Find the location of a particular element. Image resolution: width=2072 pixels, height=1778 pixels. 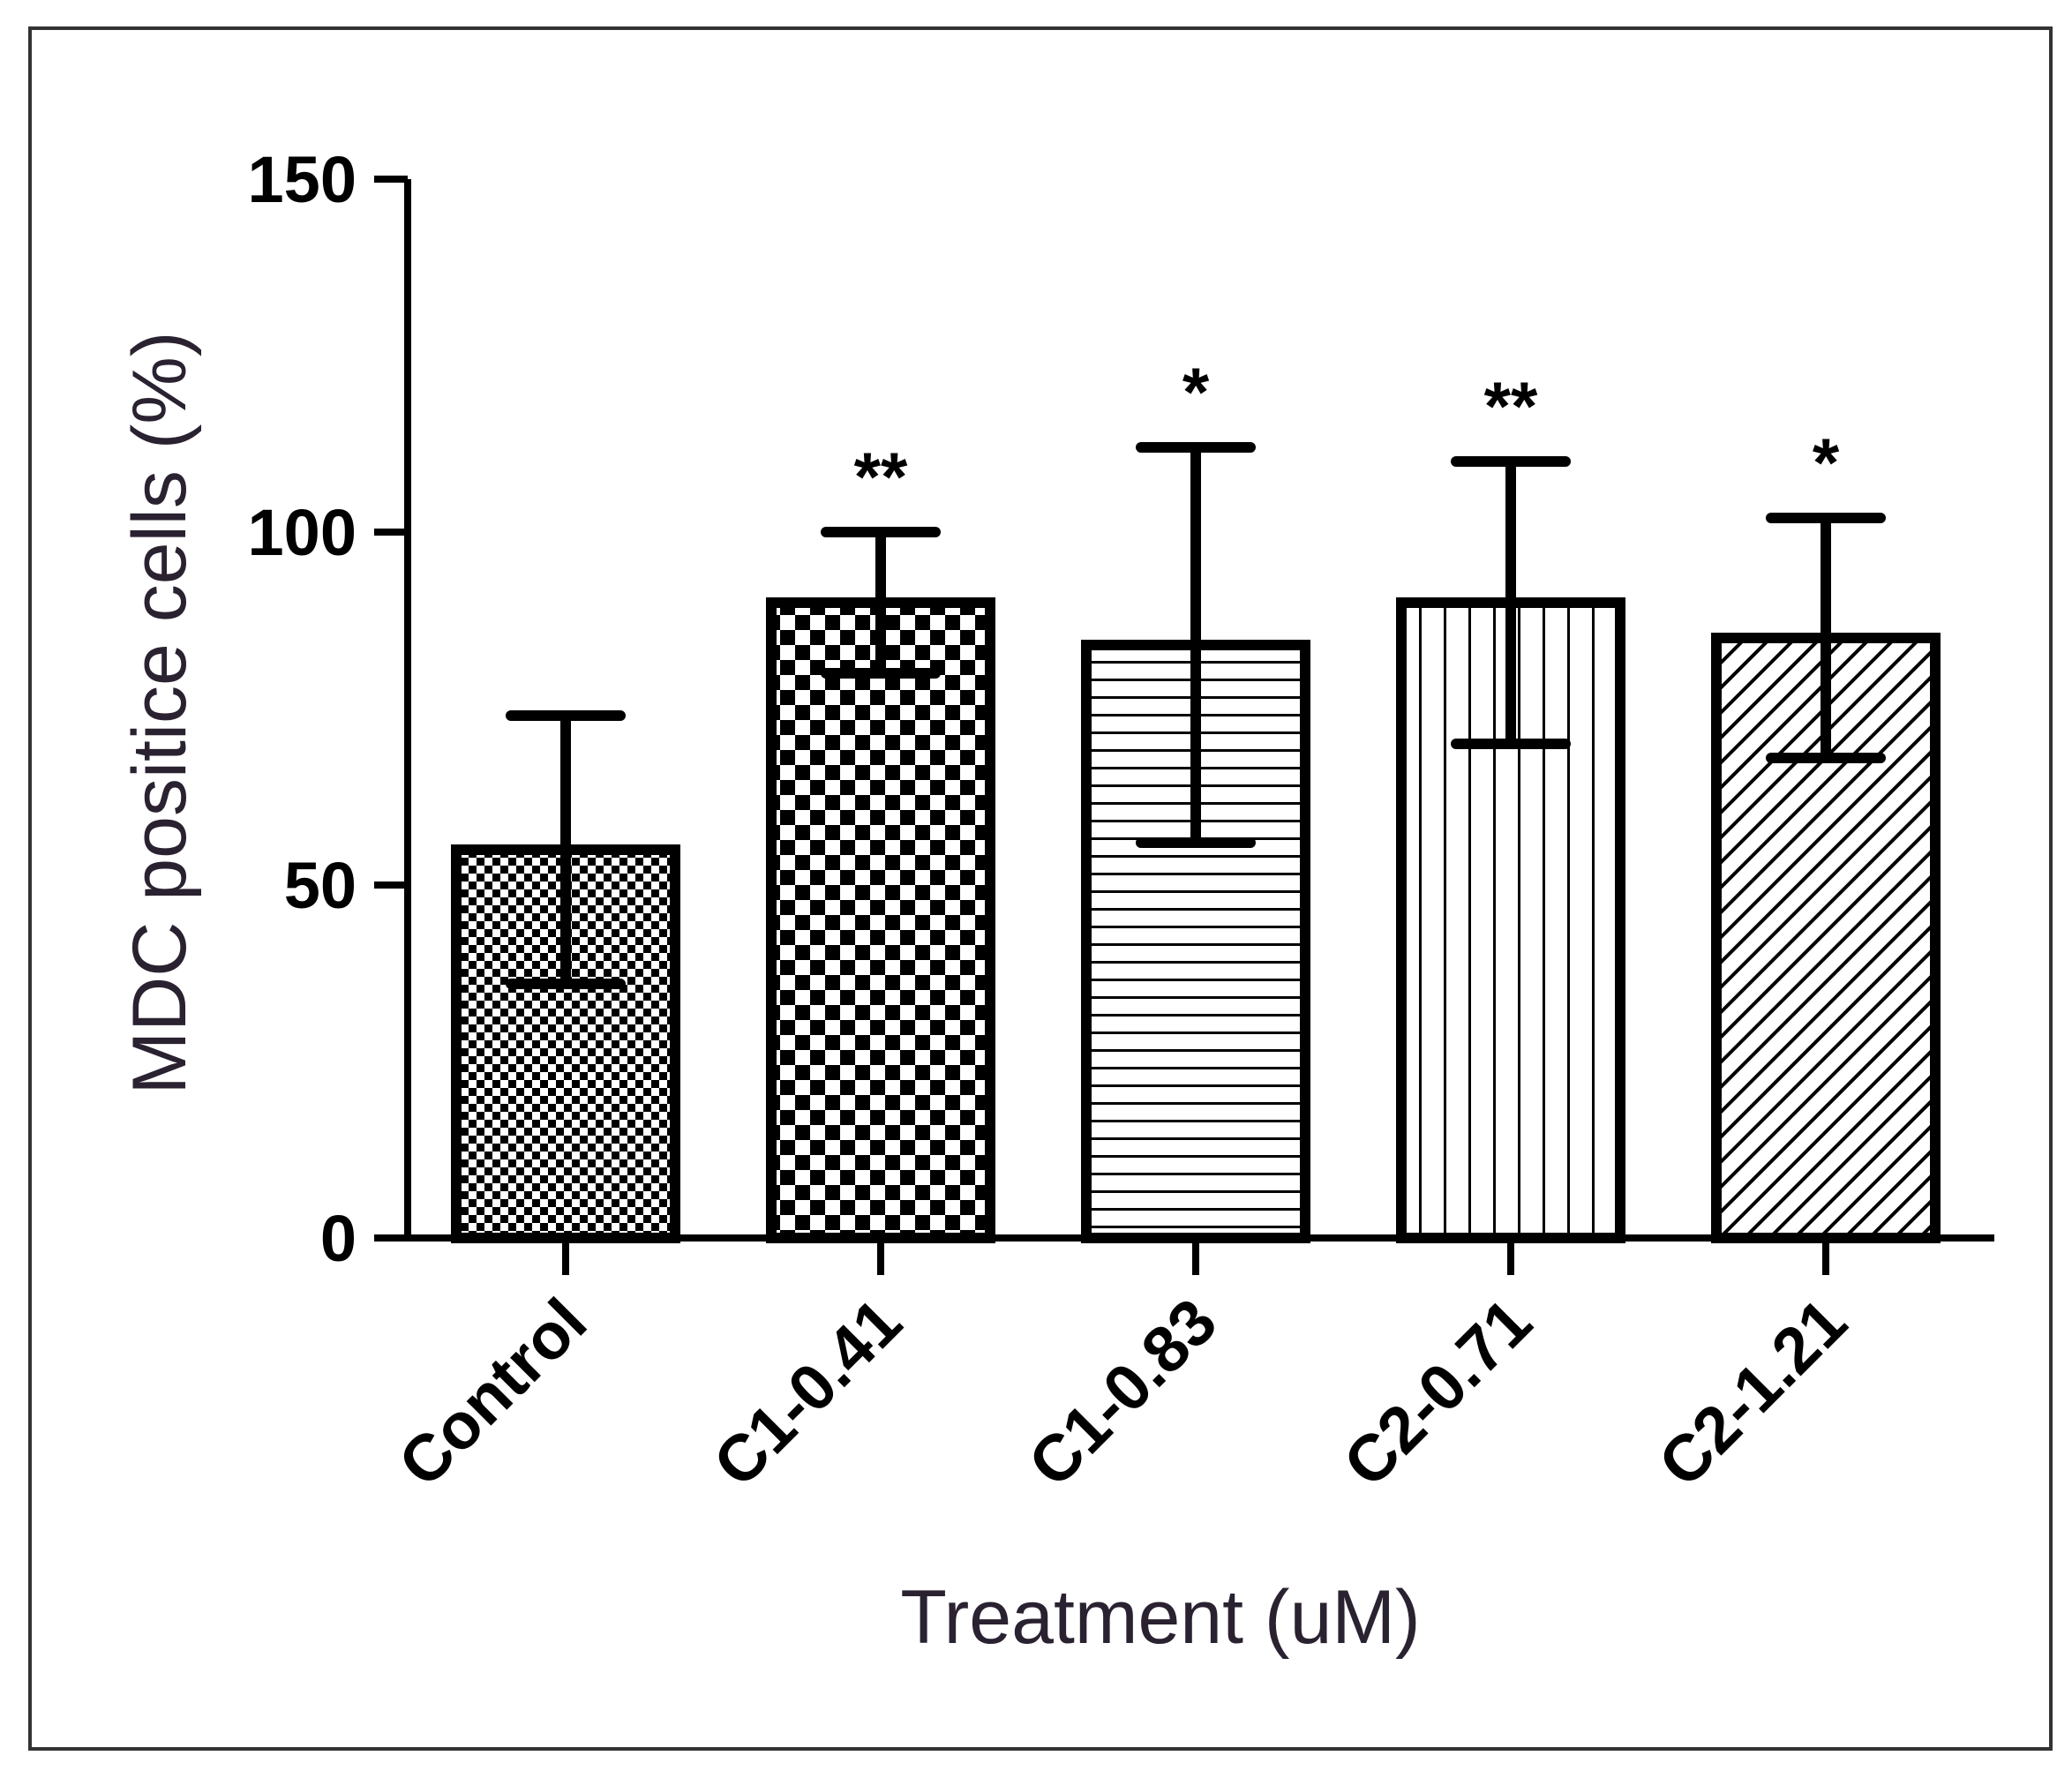

x-tick-label: C2-0.71 is located at coordinates (1437, 1393).